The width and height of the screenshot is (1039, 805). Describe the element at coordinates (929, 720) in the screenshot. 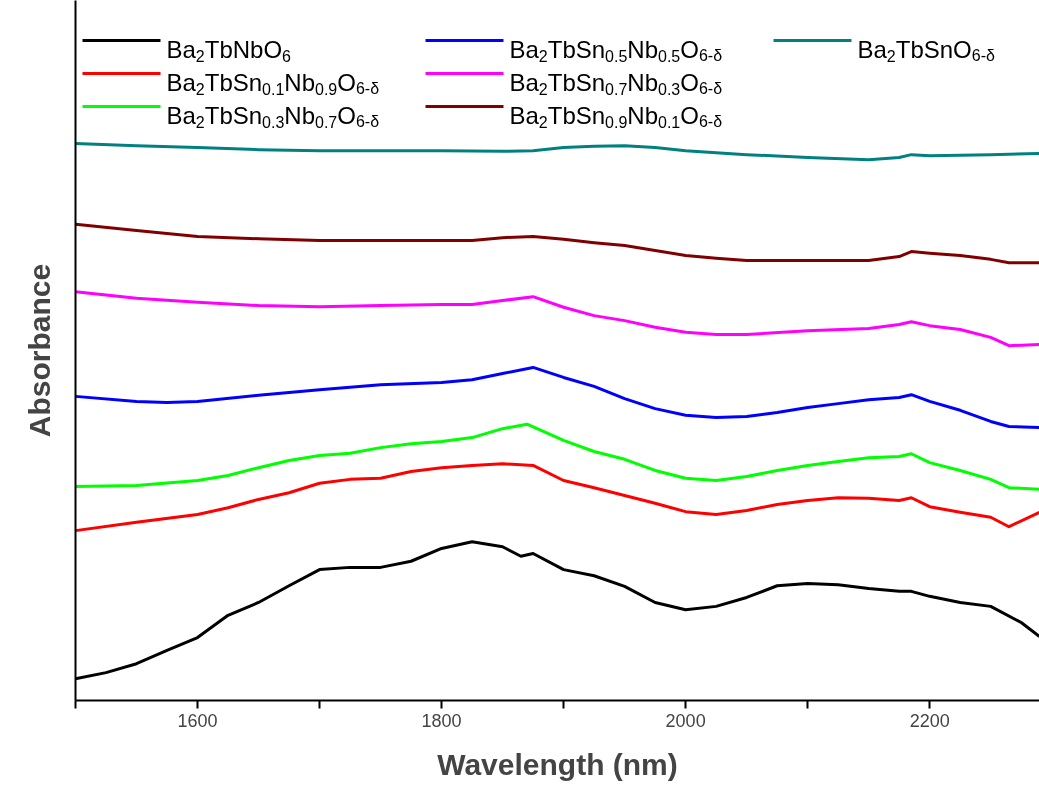

I see `x-tick-label: 2200` at that location.